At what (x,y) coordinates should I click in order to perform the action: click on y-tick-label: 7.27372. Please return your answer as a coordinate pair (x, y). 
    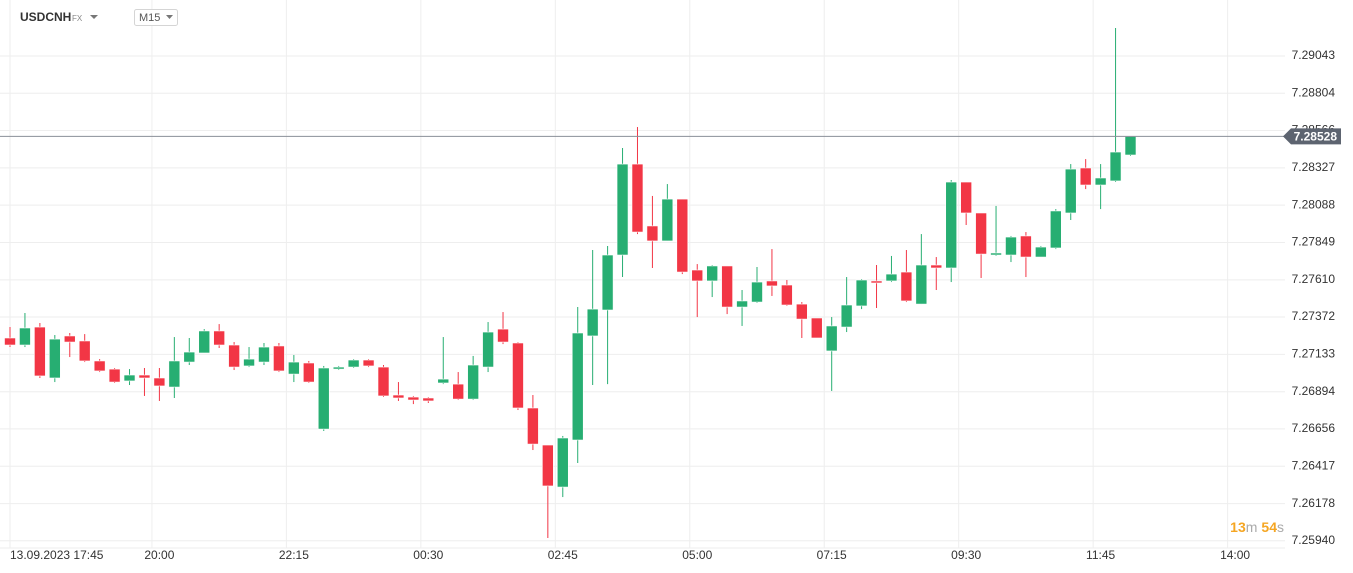
    Looking at the image, I should click on (1314, 316).